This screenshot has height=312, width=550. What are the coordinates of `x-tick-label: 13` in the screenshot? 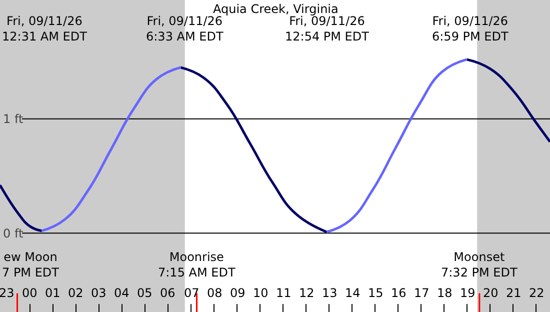 It's located at (330, 293).